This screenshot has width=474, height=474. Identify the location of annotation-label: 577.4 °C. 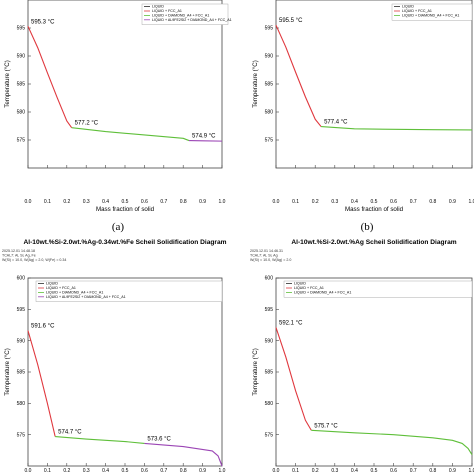
(336, 123).